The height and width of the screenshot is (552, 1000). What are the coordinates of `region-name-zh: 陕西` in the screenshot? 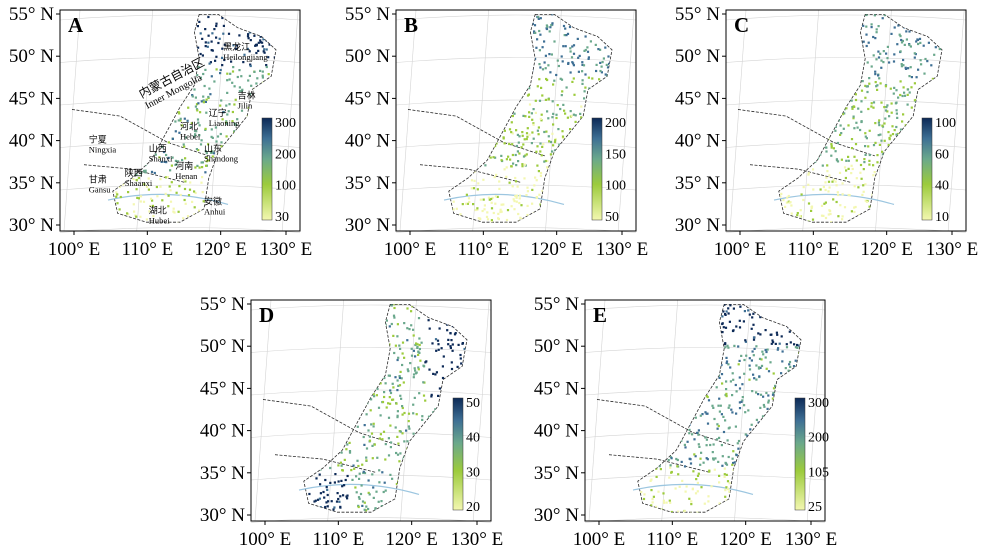 It's located at (134, 173).